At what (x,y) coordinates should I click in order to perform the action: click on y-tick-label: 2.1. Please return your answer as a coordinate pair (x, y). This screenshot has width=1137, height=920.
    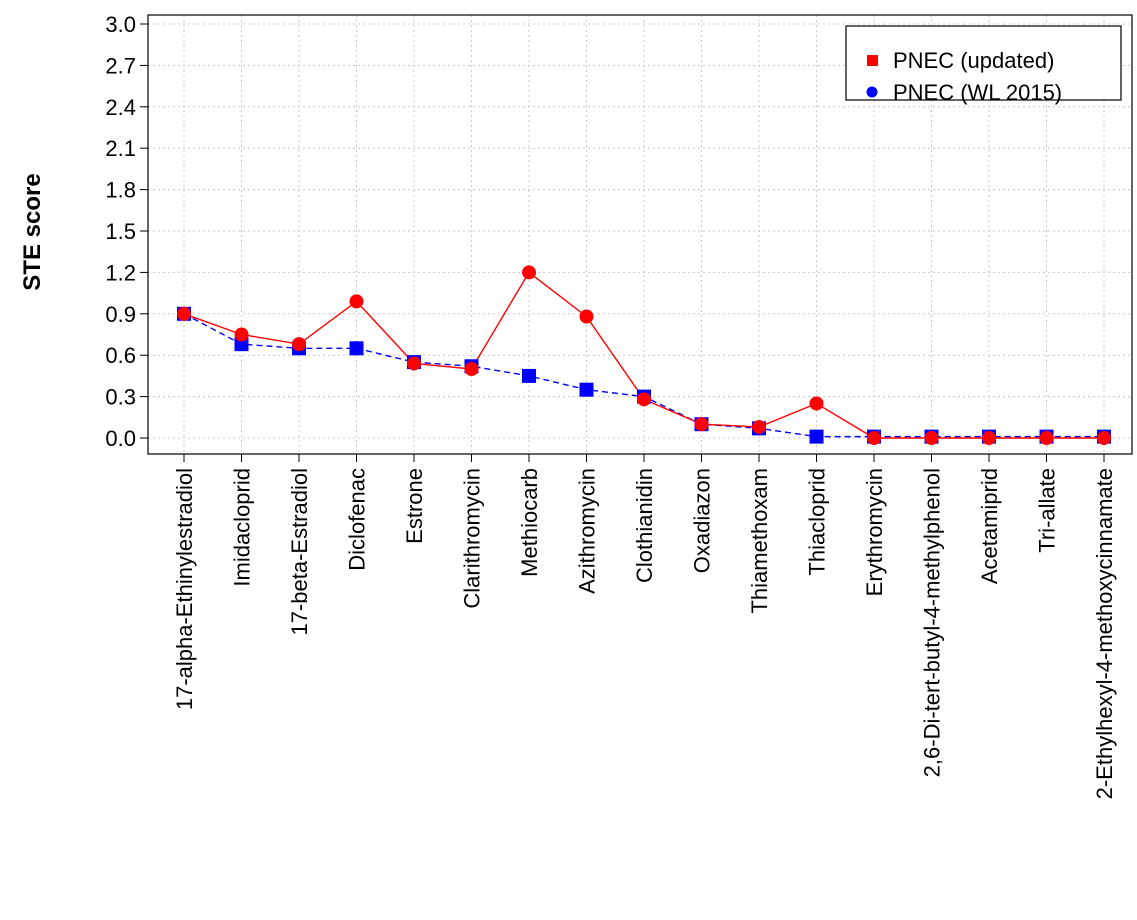
    Looking at the image, I should click on (120, 148).